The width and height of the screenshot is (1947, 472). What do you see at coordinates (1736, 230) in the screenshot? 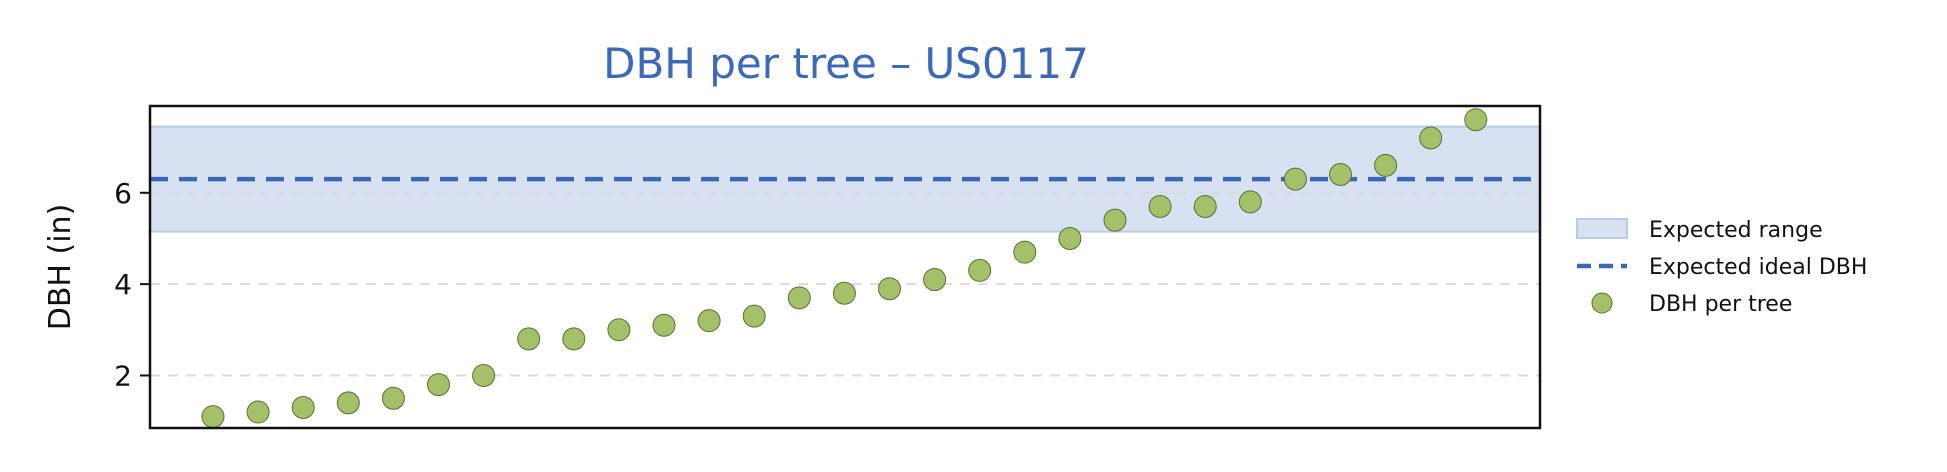
I see `legend-label-expected-range: Expected range` at bounding box center [1736, 230].